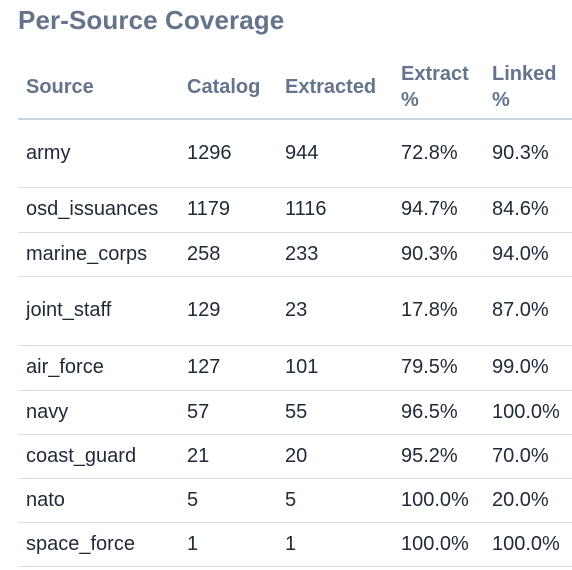 Image resolution: width=572 pixels, height=570 pixels. What do you see at coordinates (228, 412) in the screenshot?
I see `cell-catalog: 57` at bounding box center [228, 412].